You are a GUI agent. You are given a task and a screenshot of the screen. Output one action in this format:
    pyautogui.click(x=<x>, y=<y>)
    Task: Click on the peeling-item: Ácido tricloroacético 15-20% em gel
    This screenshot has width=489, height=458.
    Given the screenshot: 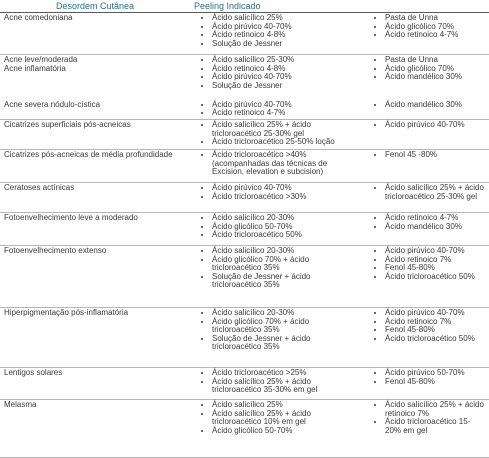 What is the action you would take?
    pyautogui.click(x=435, y=426)
    